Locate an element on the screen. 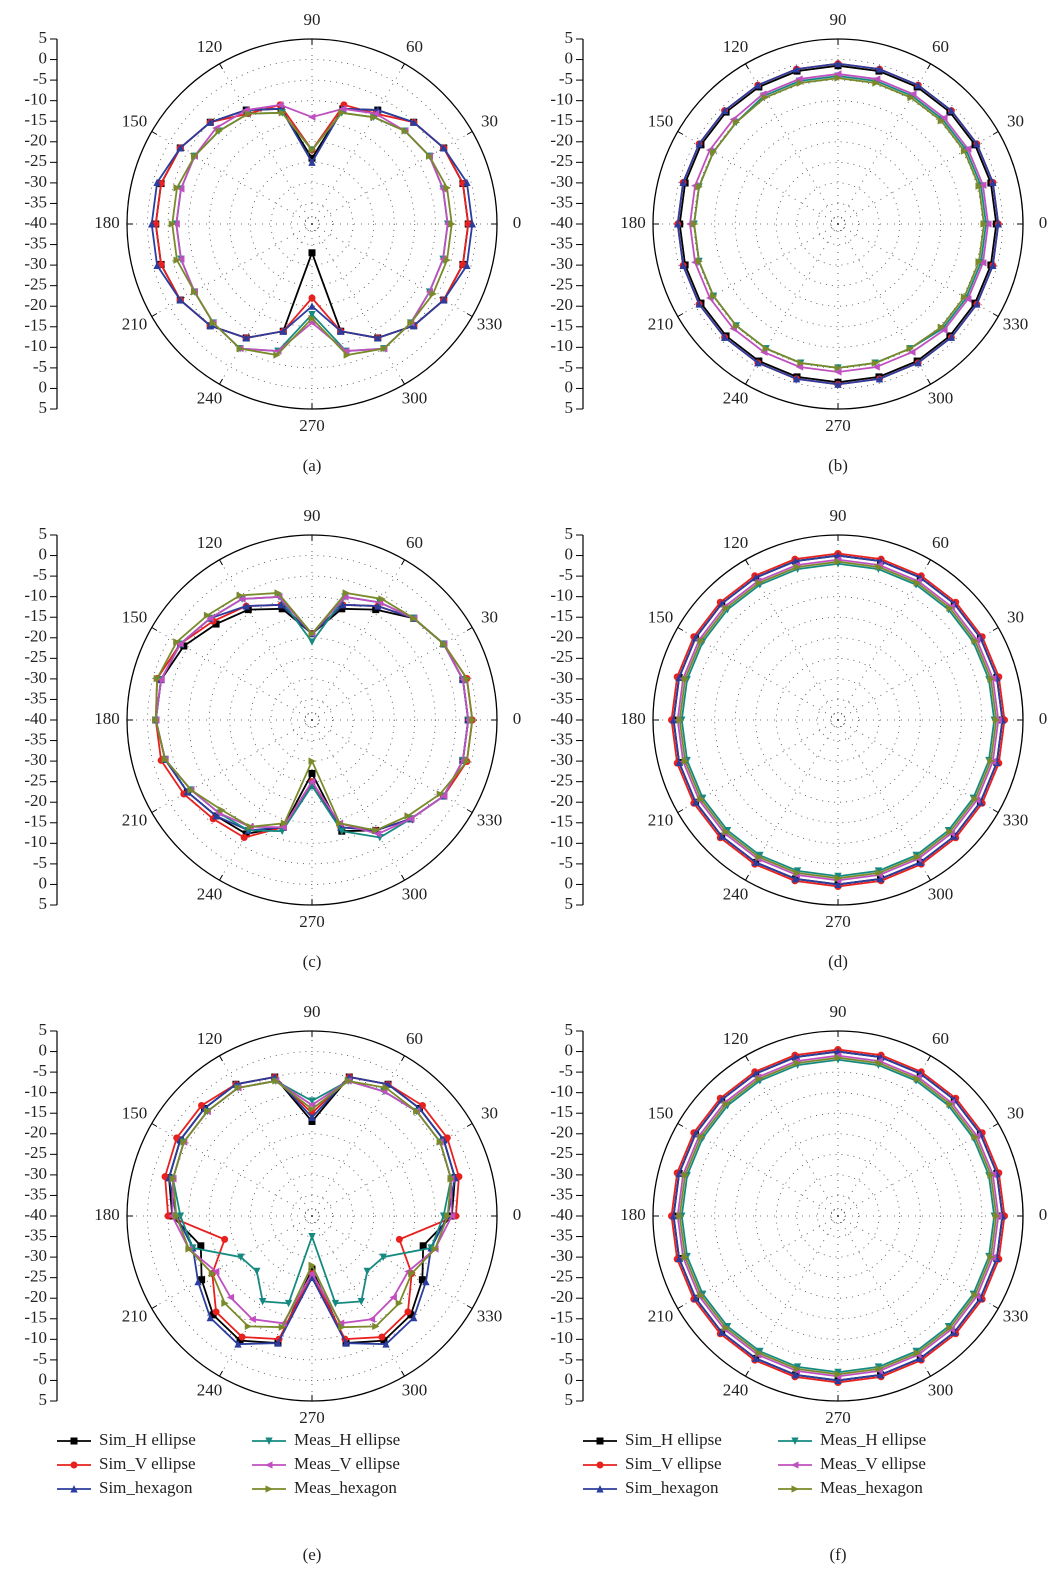  angle-tick-label: 210 is located at coordinates (661, 819).